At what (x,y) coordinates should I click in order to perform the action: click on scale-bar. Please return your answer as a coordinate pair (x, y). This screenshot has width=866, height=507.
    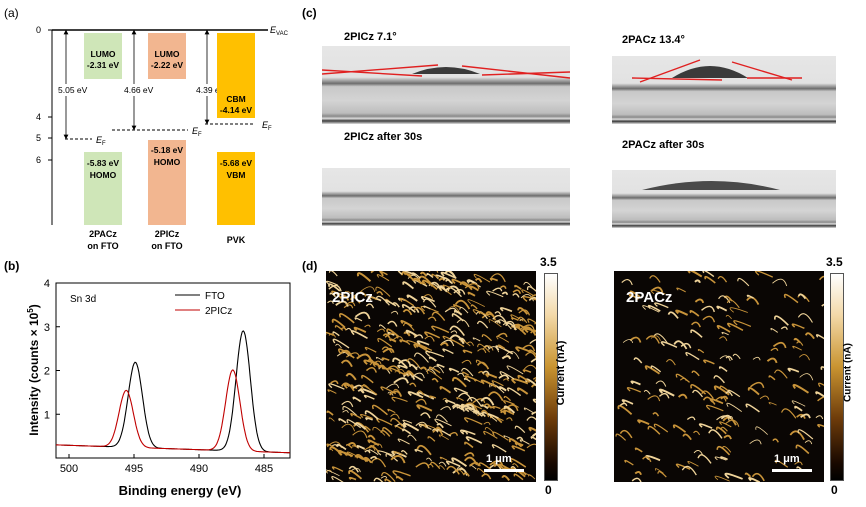
    Looking at the image, I should click on (792, 470).